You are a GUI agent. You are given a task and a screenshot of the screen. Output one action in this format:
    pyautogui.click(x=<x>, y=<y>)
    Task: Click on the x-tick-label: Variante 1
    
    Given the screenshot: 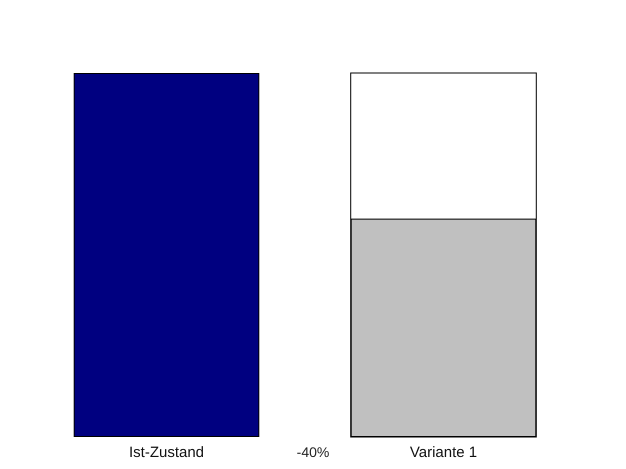 What is the action you would take?
    pyautogui.click(x=444, y=452)
    